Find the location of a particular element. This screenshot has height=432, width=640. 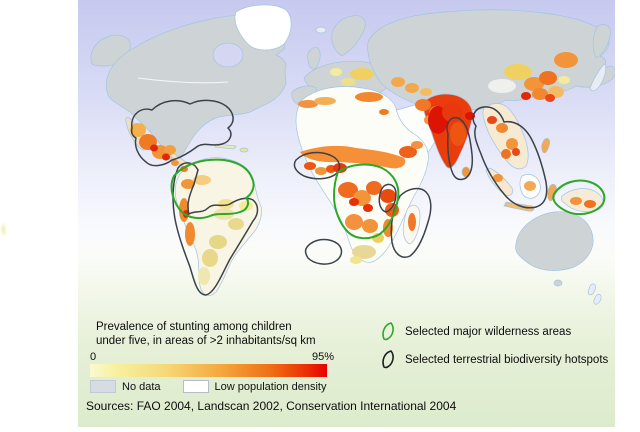

legend-swatch-row: No data Low population density is located at coordinates (212, 386).